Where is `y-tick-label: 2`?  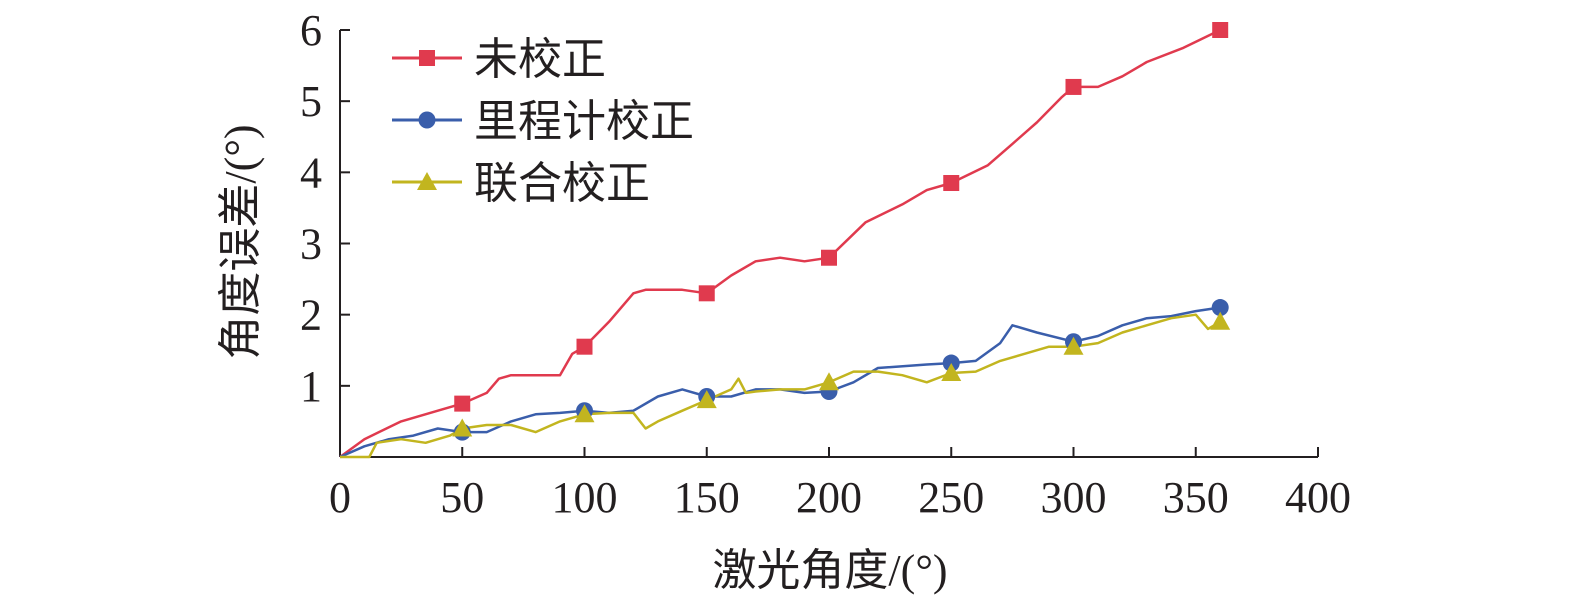
y-tick-label: 2 is located at coordinates (311, 315).